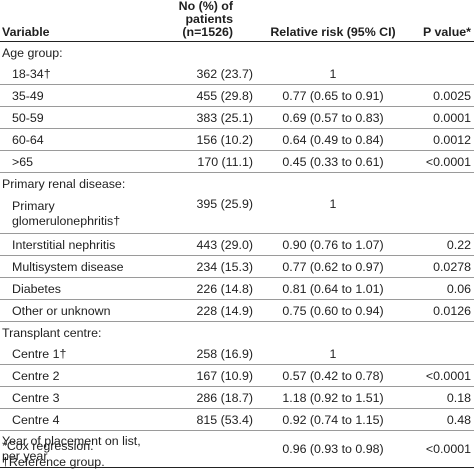  I want to click on footnote-reference: †Reference group., so click(53, 462).